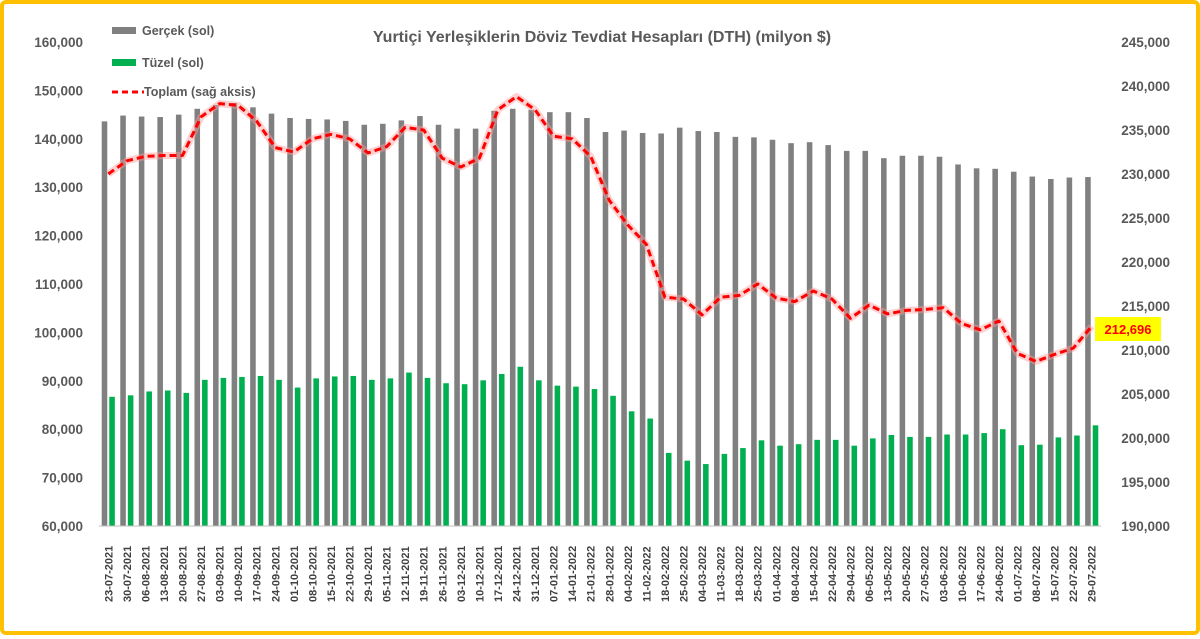 Image resolution: width=1200 pixels, height=639 pixels. What do you see at coordinates (907, 574) in the screenshot?
I see `x-tick-label: 20-05-2022` at bounding box center [907, 574].